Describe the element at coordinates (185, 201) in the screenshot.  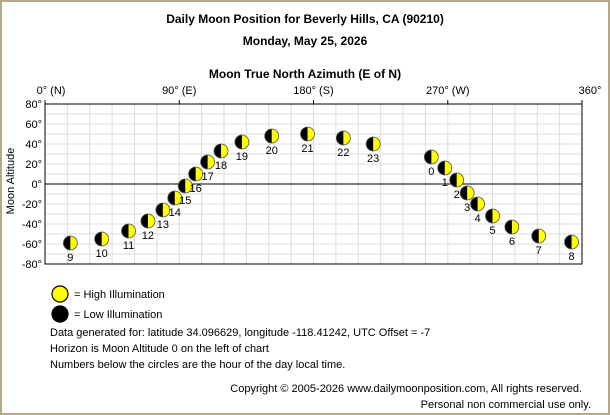
I see `moon-point-hour-label: 15` at that location.